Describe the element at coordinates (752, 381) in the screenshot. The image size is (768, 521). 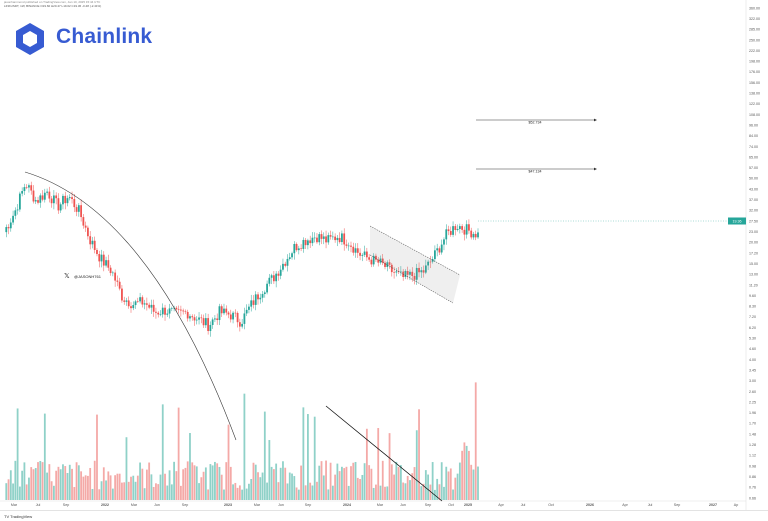
I see `price-axis-tick: 3.00` at that location.